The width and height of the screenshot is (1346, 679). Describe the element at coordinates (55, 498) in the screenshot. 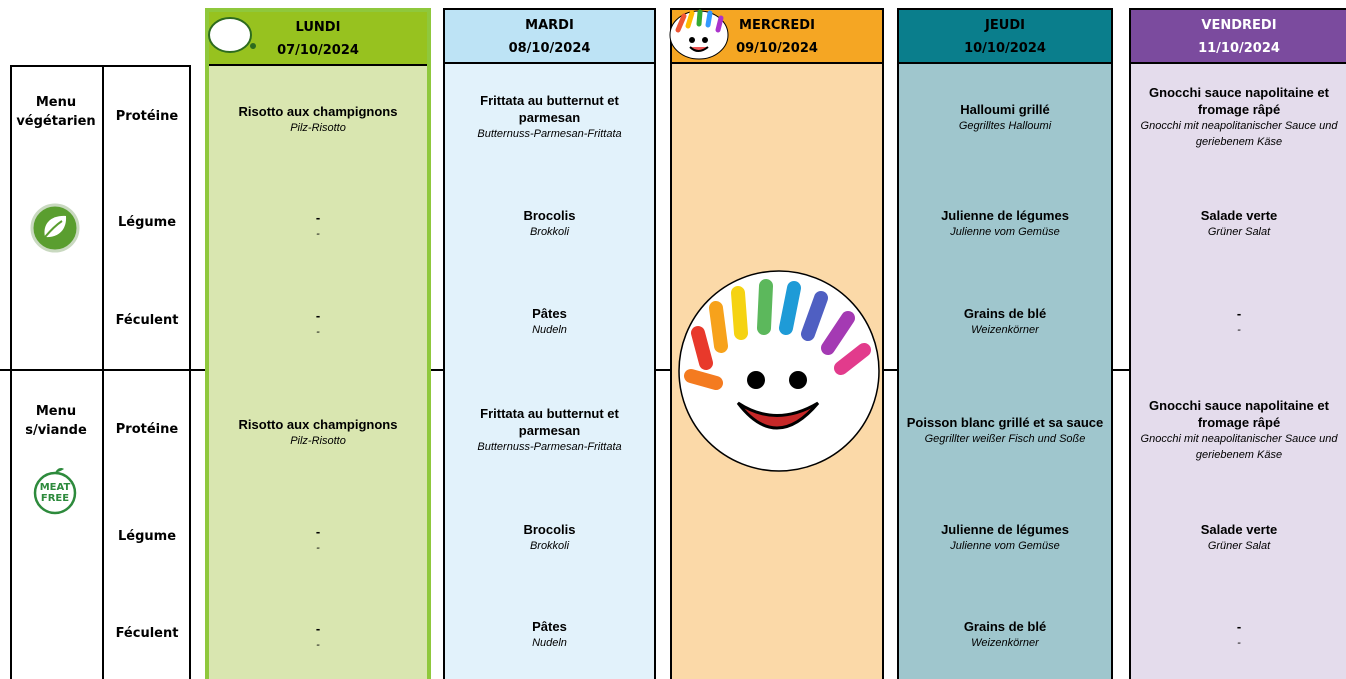

I see `icon-text: FREE` at that location.